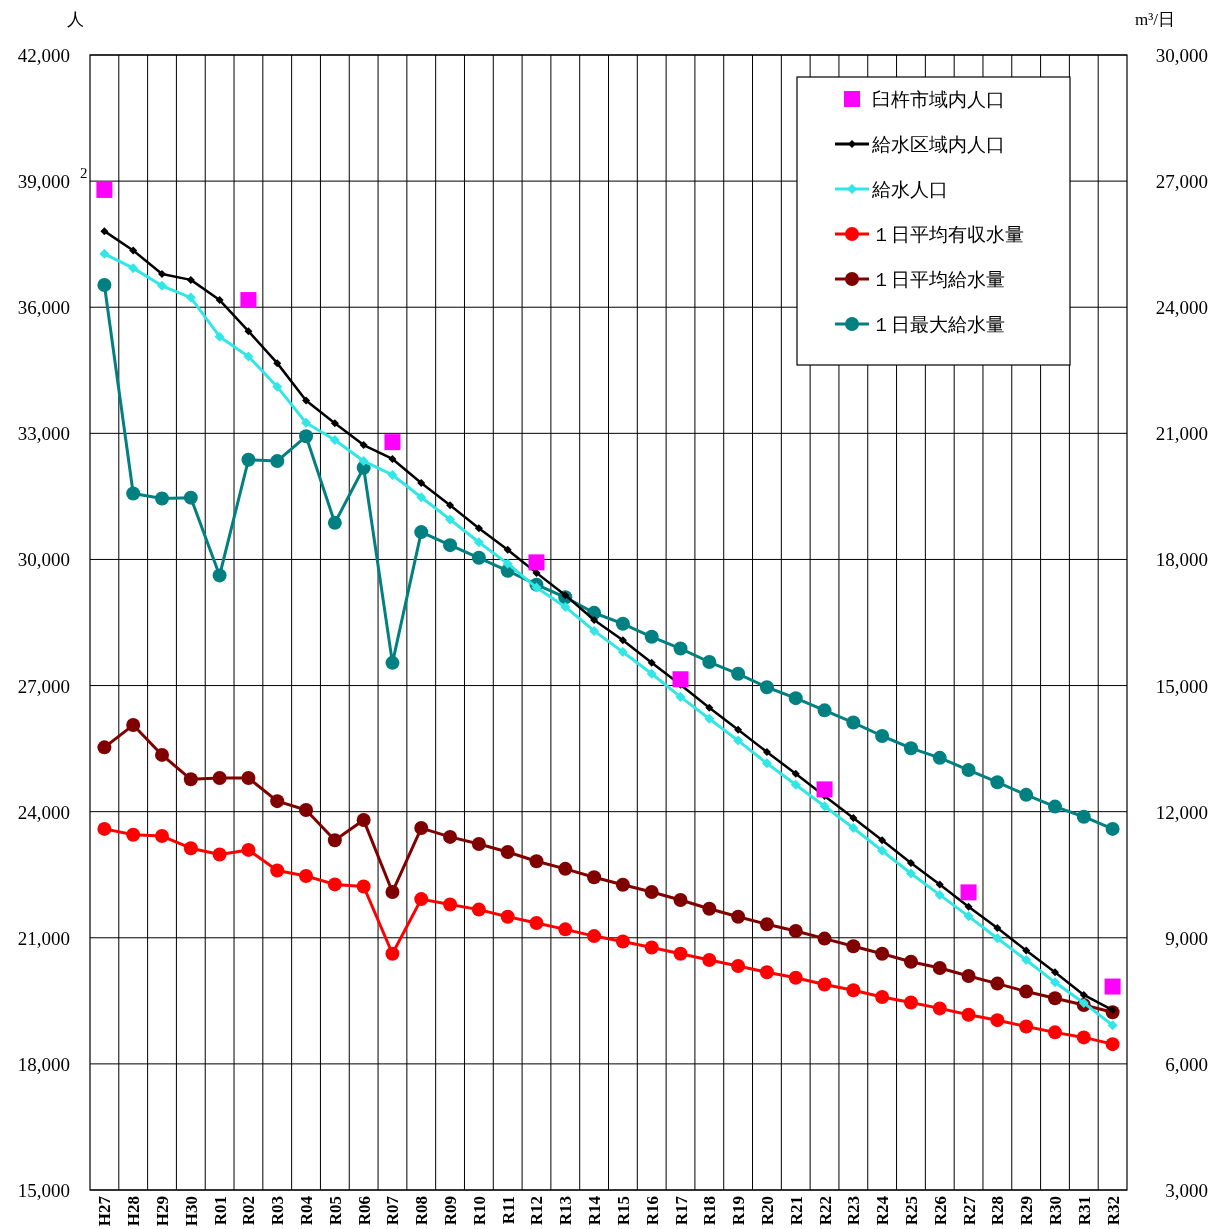 The height and width of the screenshot is (1229, 1224). Describe the element at coordinates (43, 55) in the screenshot. I see `y-tick-label: 42,000` at that location.